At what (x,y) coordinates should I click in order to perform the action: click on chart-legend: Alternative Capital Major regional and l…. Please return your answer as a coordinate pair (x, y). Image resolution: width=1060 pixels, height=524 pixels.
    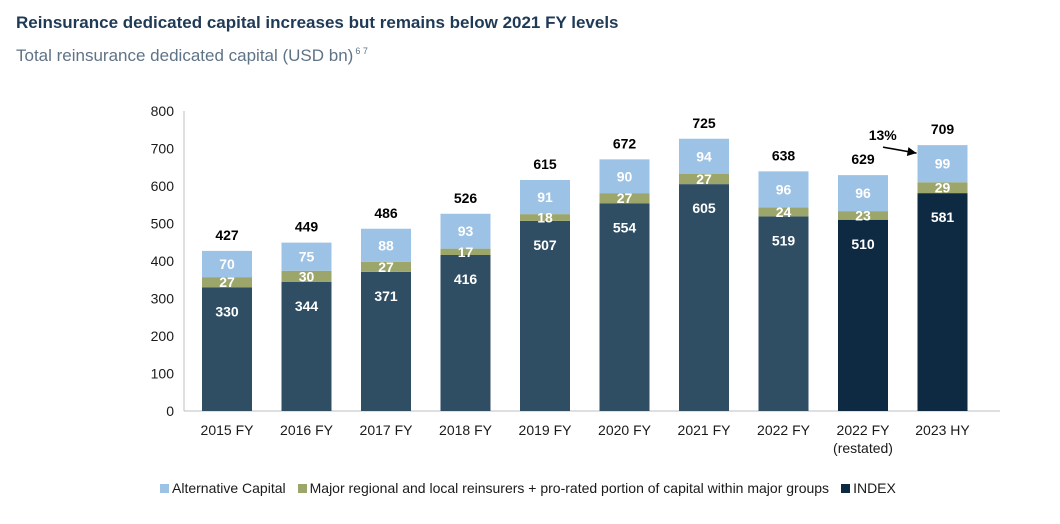
    Looking at the image, I should click on (534, 488).